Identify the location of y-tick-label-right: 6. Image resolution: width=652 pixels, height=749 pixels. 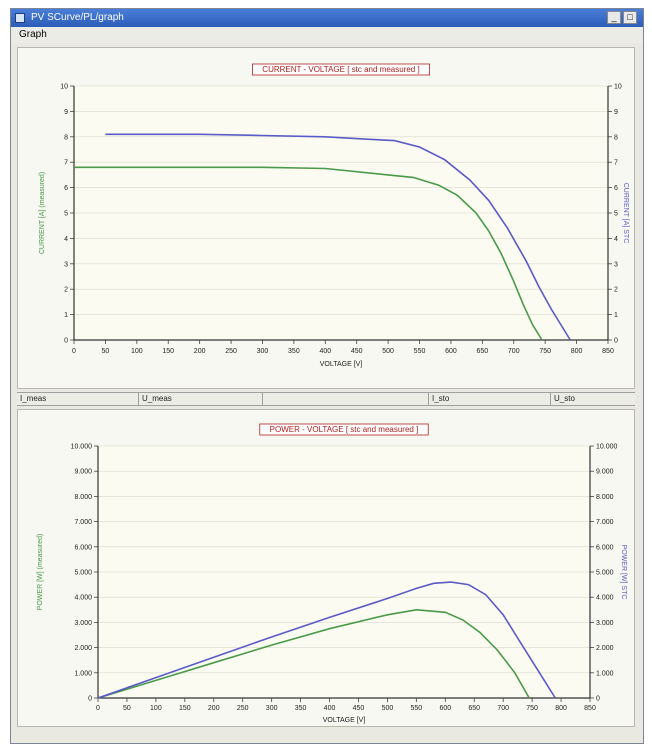
(616, 188).